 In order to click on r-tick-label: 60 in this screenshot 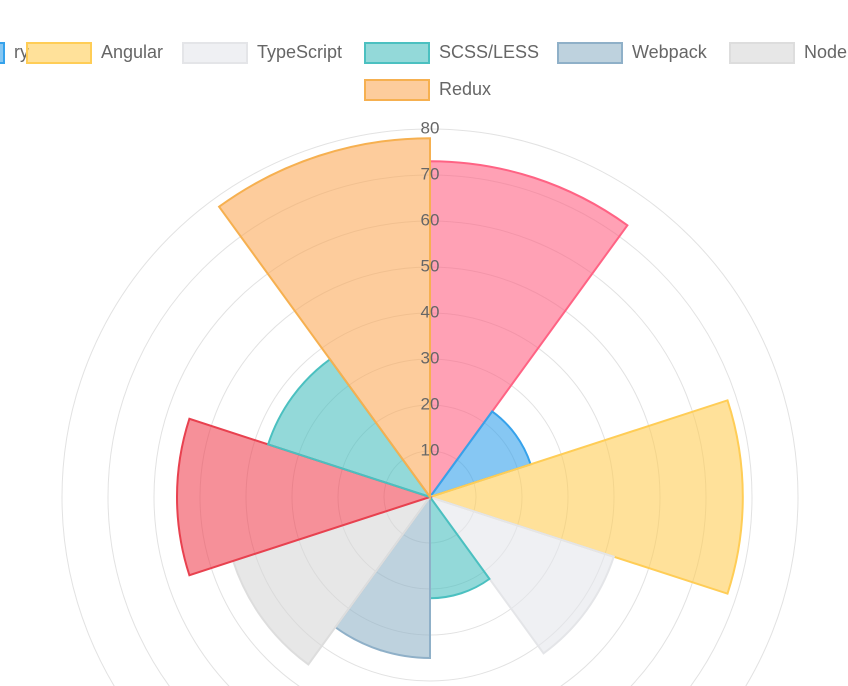, I will do `click(430, 219)`.